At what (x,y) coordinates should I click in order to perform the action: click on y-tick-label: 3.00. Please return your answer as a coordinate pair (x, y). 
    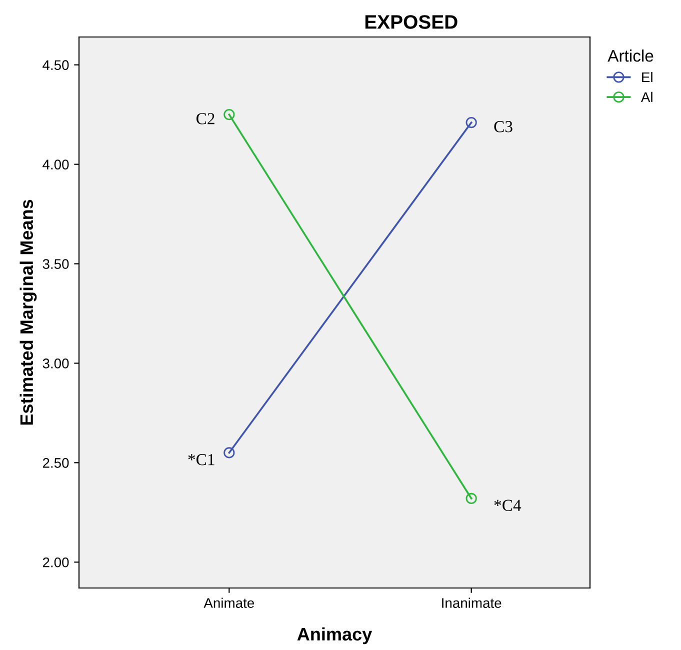
    Looking at the image, I should click on (55, 363).